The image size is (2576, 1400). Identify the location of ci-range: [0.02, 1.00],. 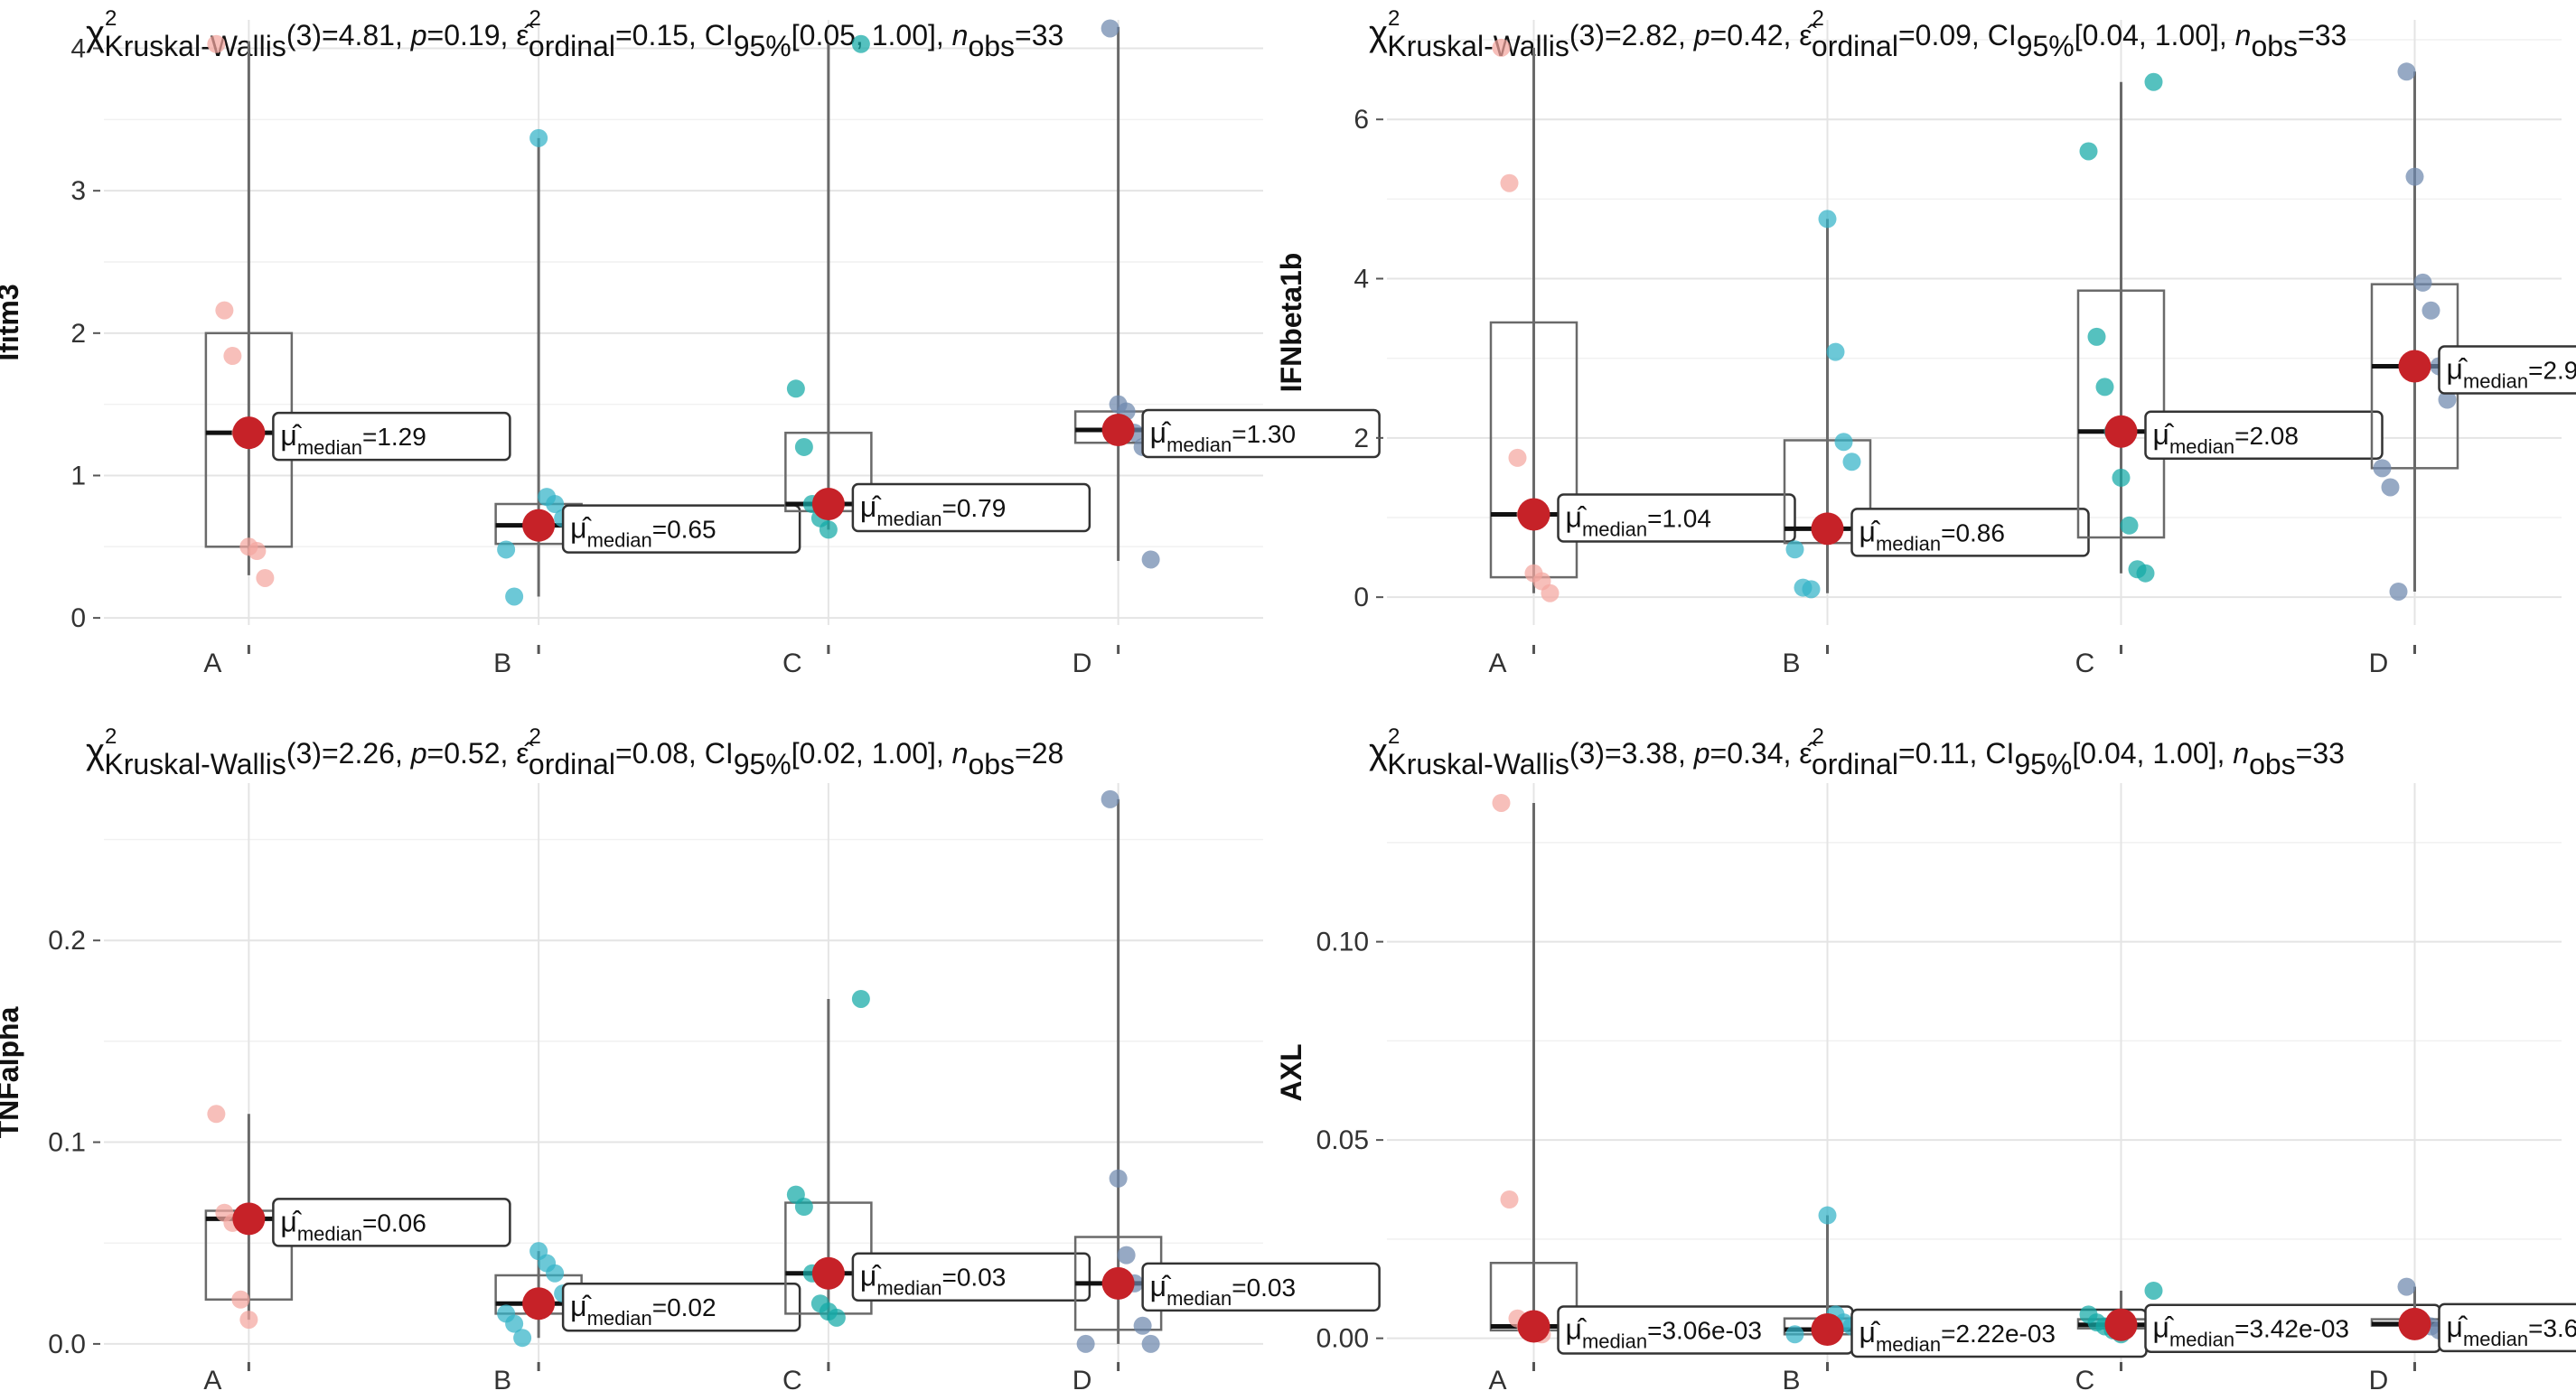
(872, 753).